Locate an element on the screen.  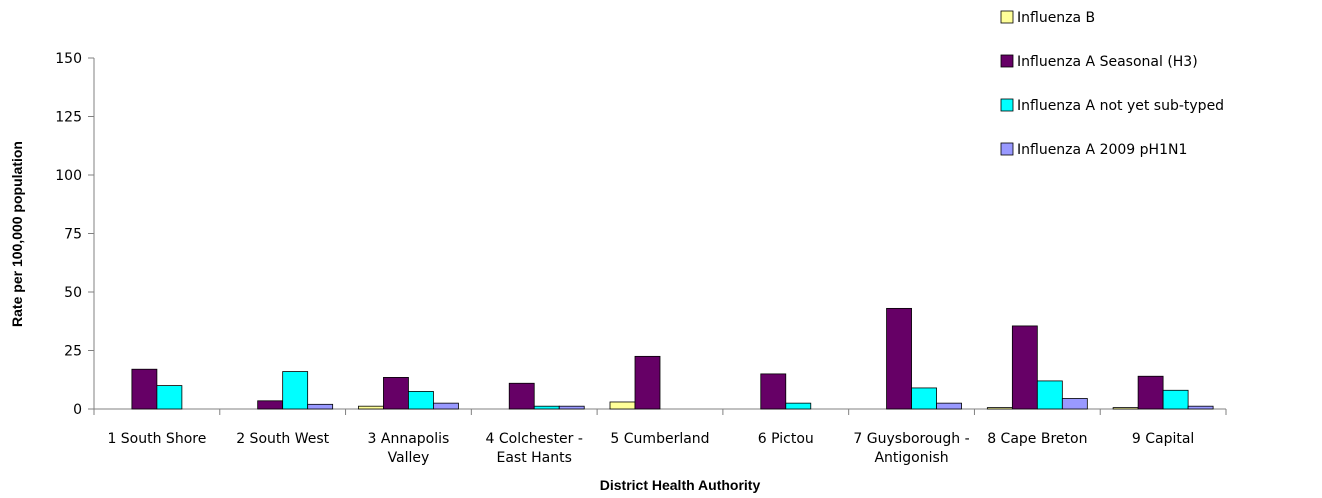
x-axis is located at coordinates (660, 411).